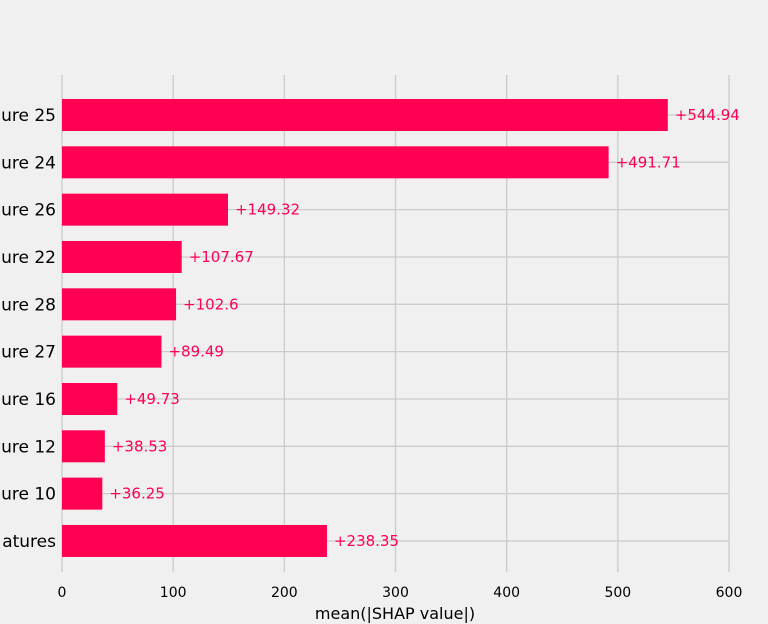 This screenshot has width=768, height=624. I want to click on x-tick-layer: 0 100 200 300 400 500 600, so click(400, 593).